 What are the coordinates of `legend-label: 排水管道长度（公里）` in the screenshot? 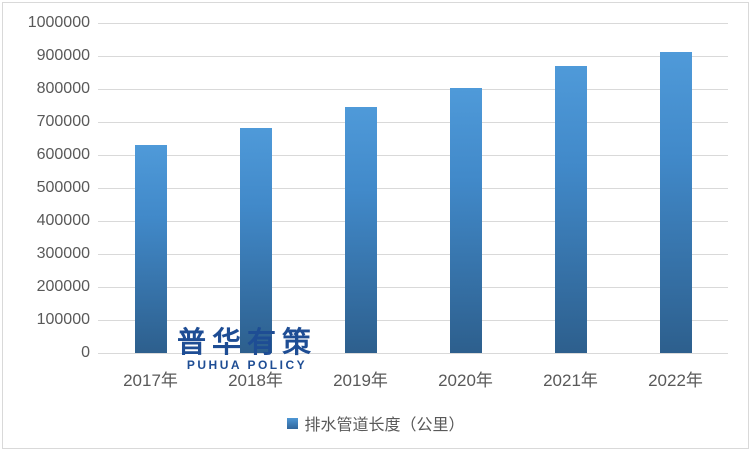 It's located at (384, 425).